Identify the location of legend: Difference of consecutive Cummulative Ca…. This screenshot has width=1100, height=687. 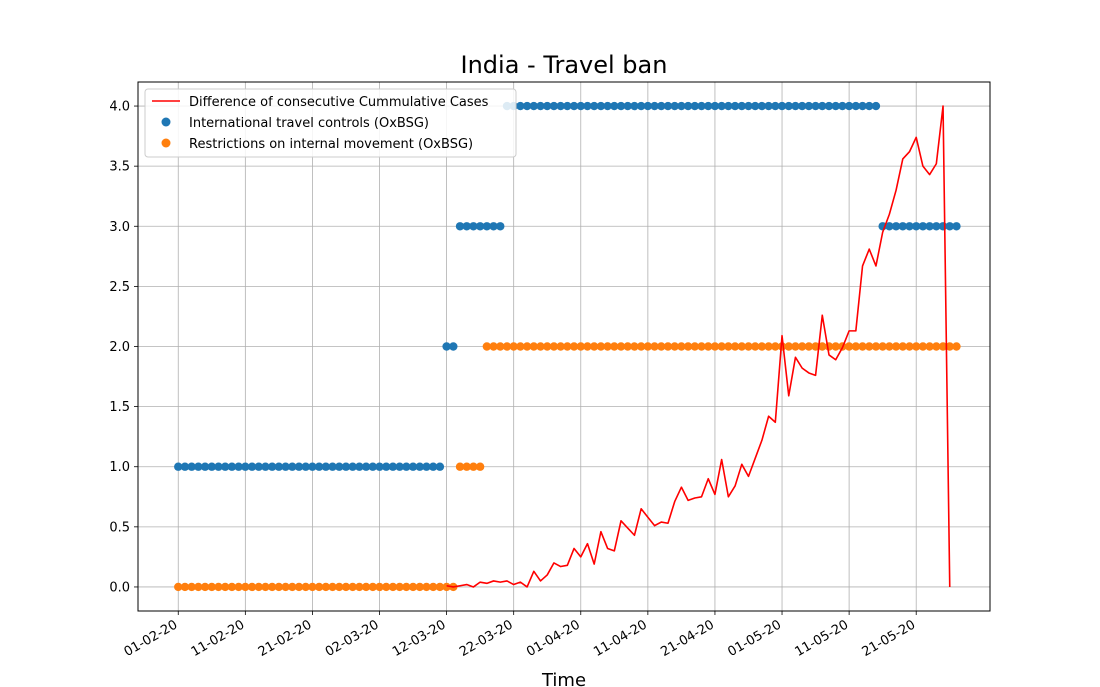
(330, 123).